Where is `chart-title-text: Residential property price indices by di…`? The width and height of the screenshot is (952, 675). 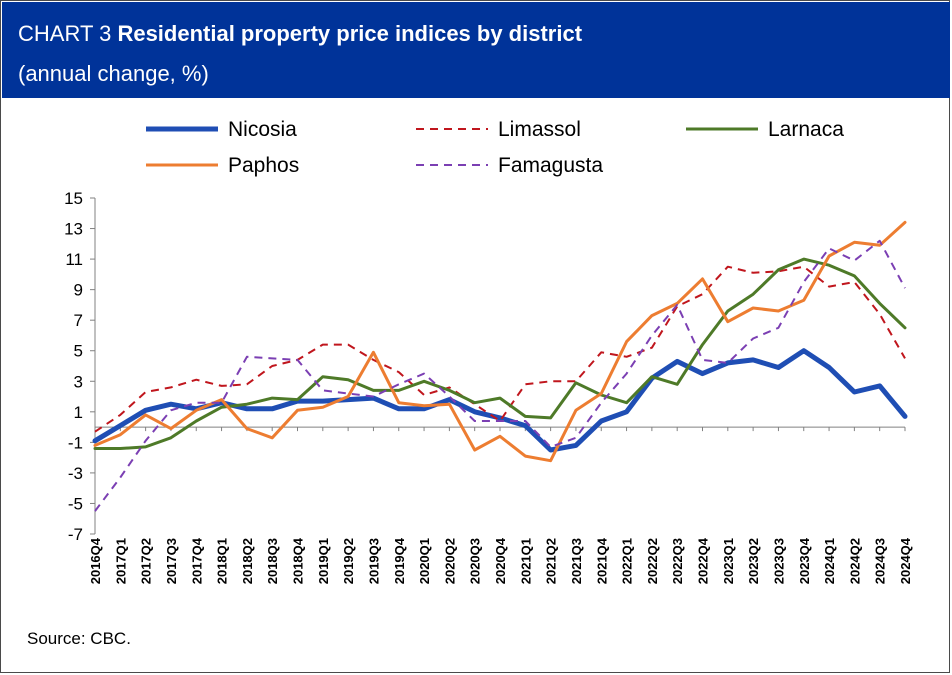
chart-title-text: Residential property price indices by di… is located at coordinates (350, 33).